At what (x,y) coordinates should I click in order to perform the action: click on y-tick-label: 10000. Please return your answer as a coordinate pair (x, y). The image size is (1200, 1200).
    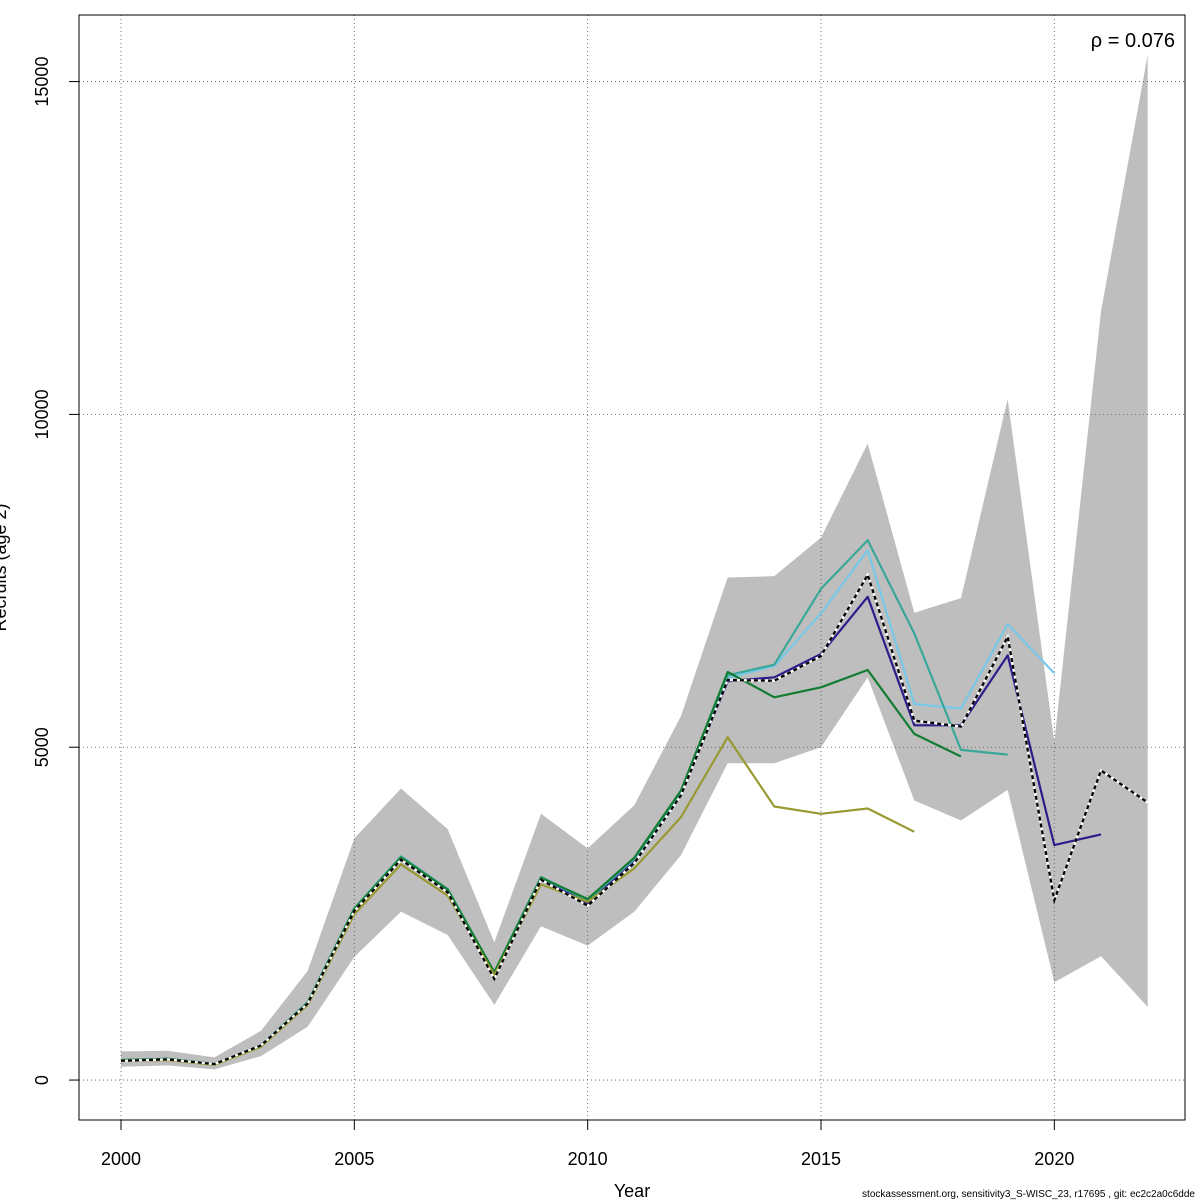
    Looking at the image, I should click on (42, 414).